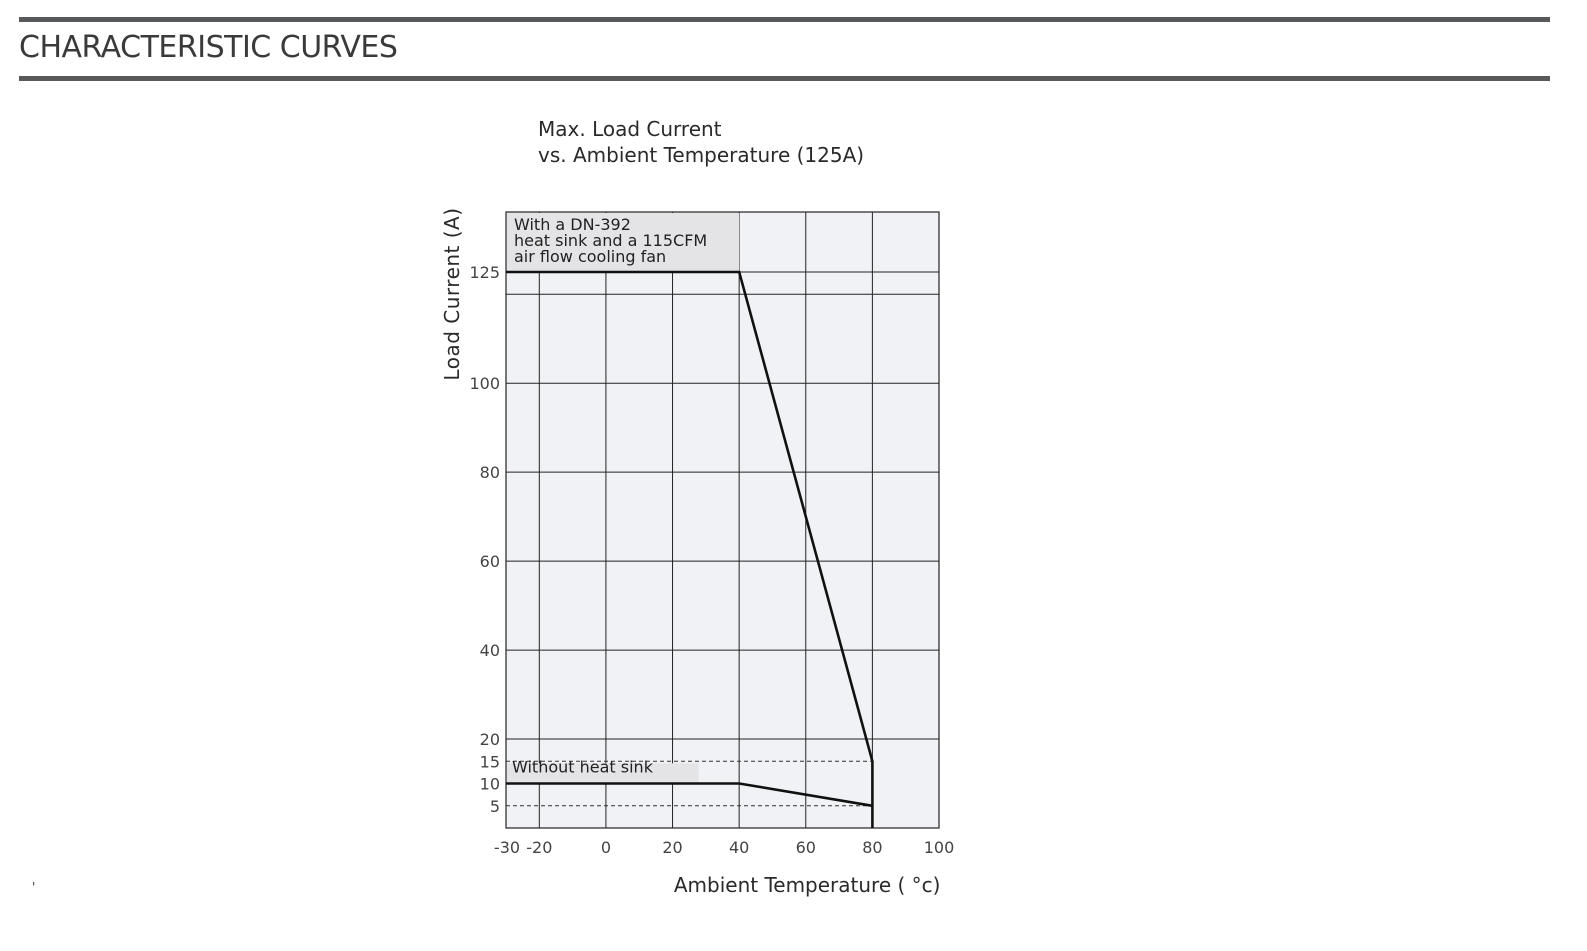 Image resolution: width=1587 pixels, height=951 pixels. What do you see at coordinates (572, 224) in the screenshot?
I see `series-label-with-heatsink: With a DN-392` at bounding box center [572, 224].